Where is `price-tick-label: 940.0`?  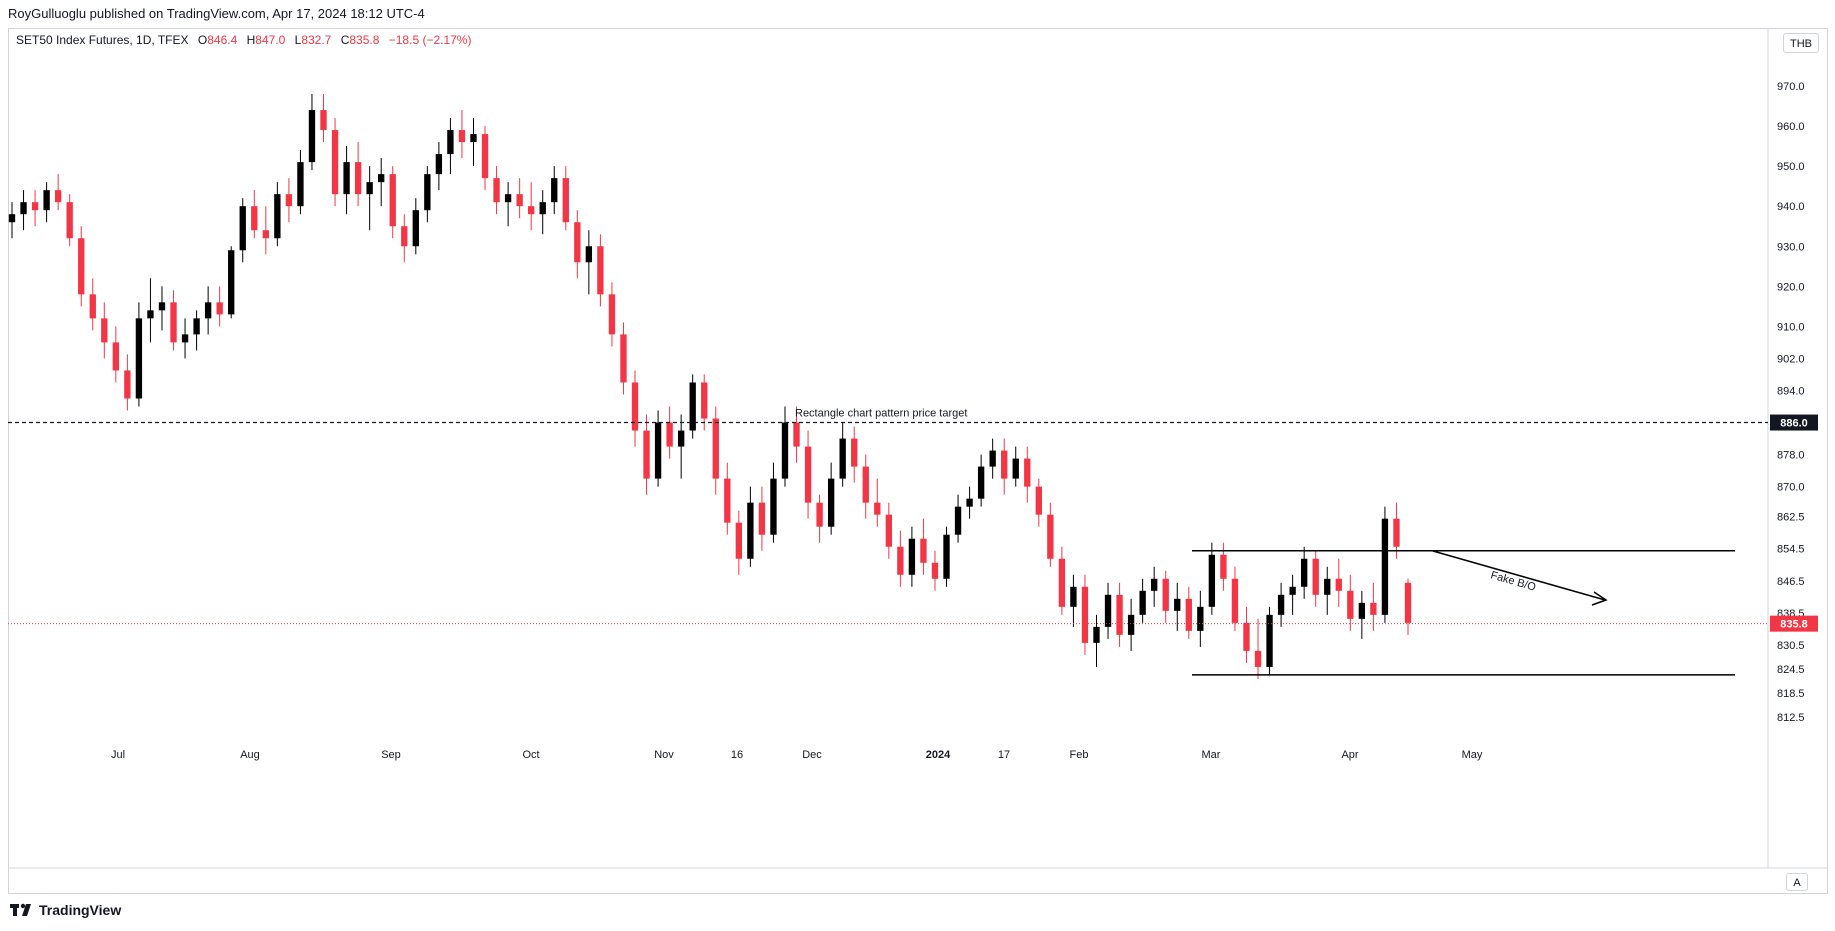
price-tick-label: 940.0 is located at coordinates (1791, 207).